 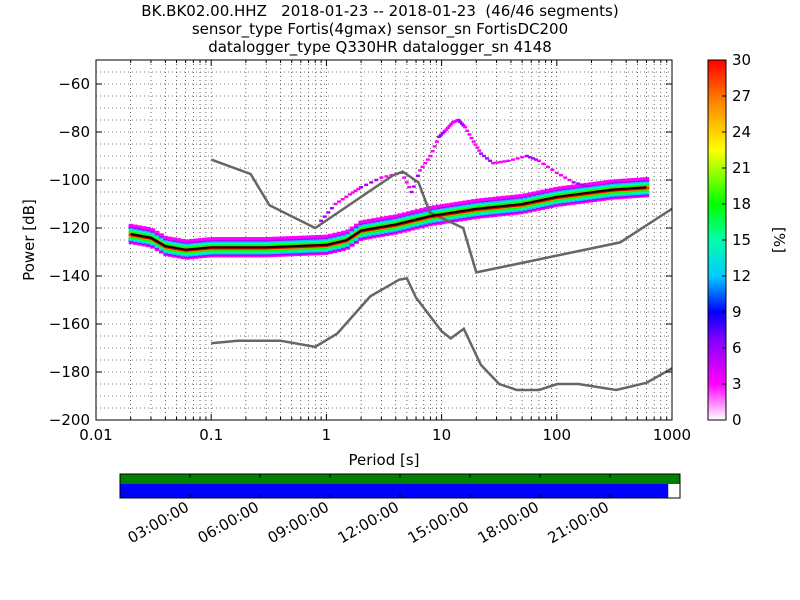 I want to click on y-tick-label: −80, so click(x=74, y=132).